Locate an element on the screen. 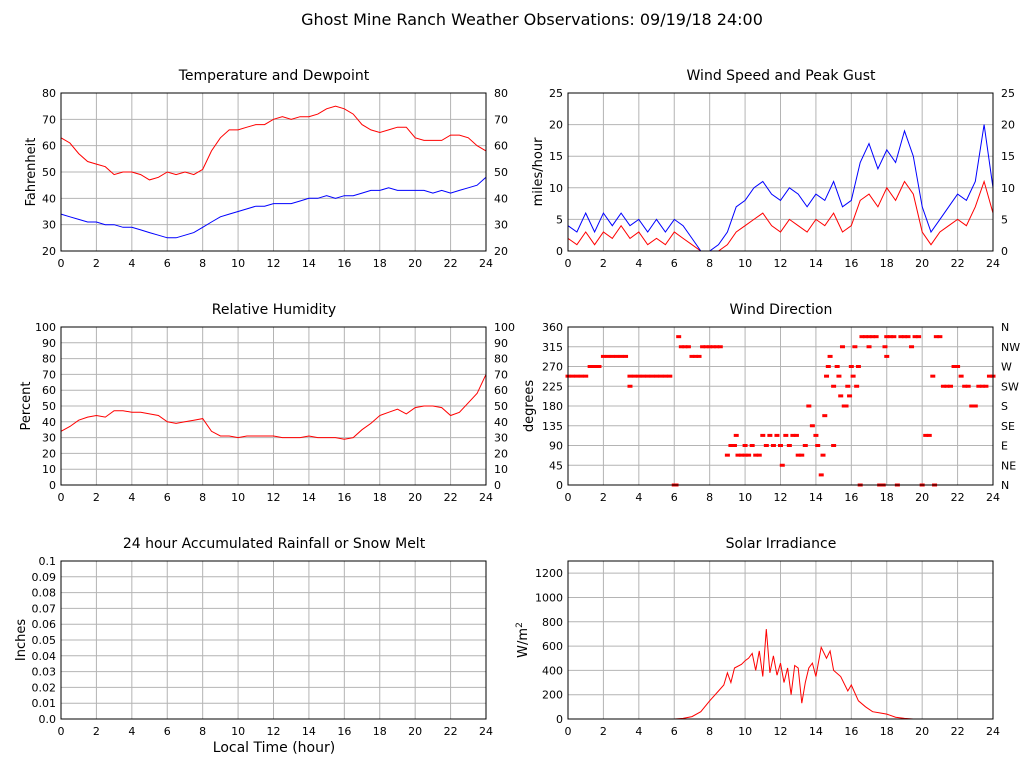  y-tick-label: 180 is located at coordinates (552, 406).